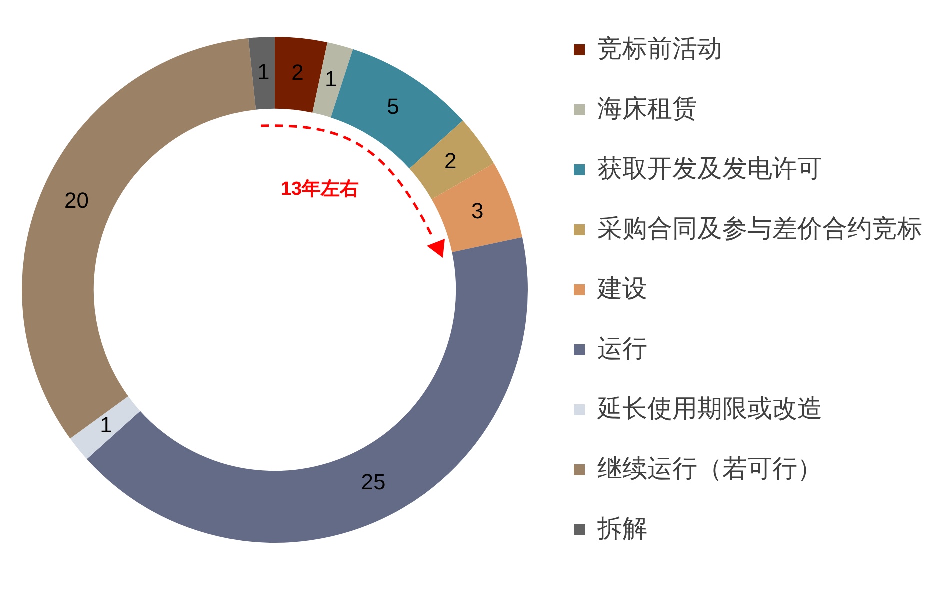  Describe the element at coordinates (320, 189) in the screenshot. I see `text: 13年左右` at that location.